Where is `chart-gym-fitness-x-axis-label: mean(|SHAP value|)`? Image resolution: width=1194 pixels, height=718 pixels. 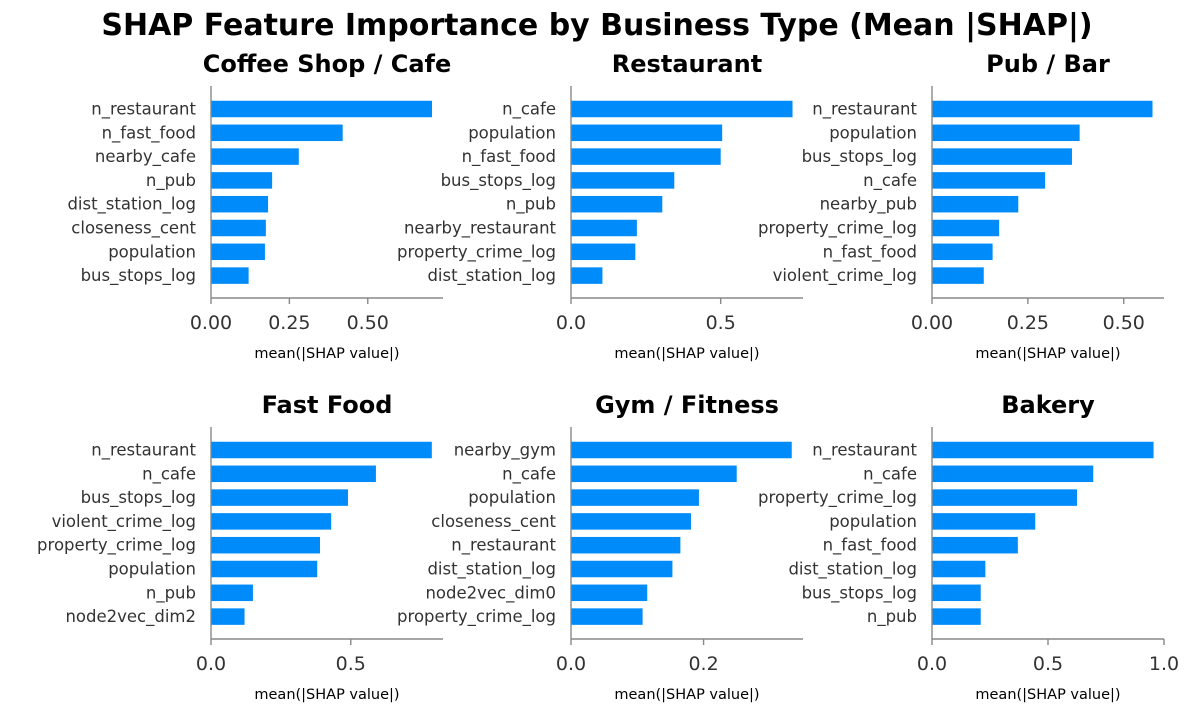 chart-gym-fitness-x-axis-label: mean(|SHAP value|) is located at coordinates (686, 695).